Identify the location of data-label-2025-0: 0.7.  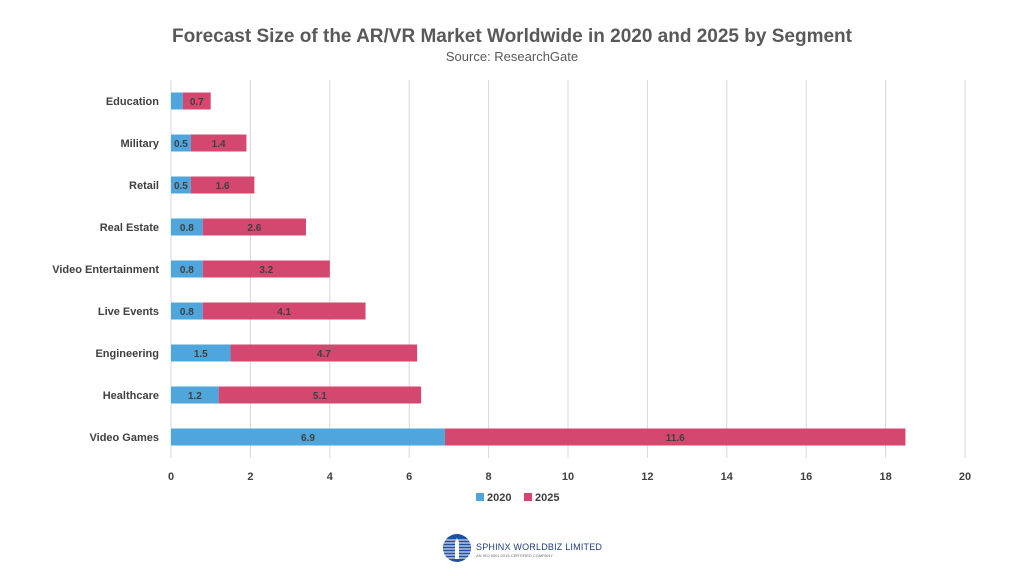
(197, 102).